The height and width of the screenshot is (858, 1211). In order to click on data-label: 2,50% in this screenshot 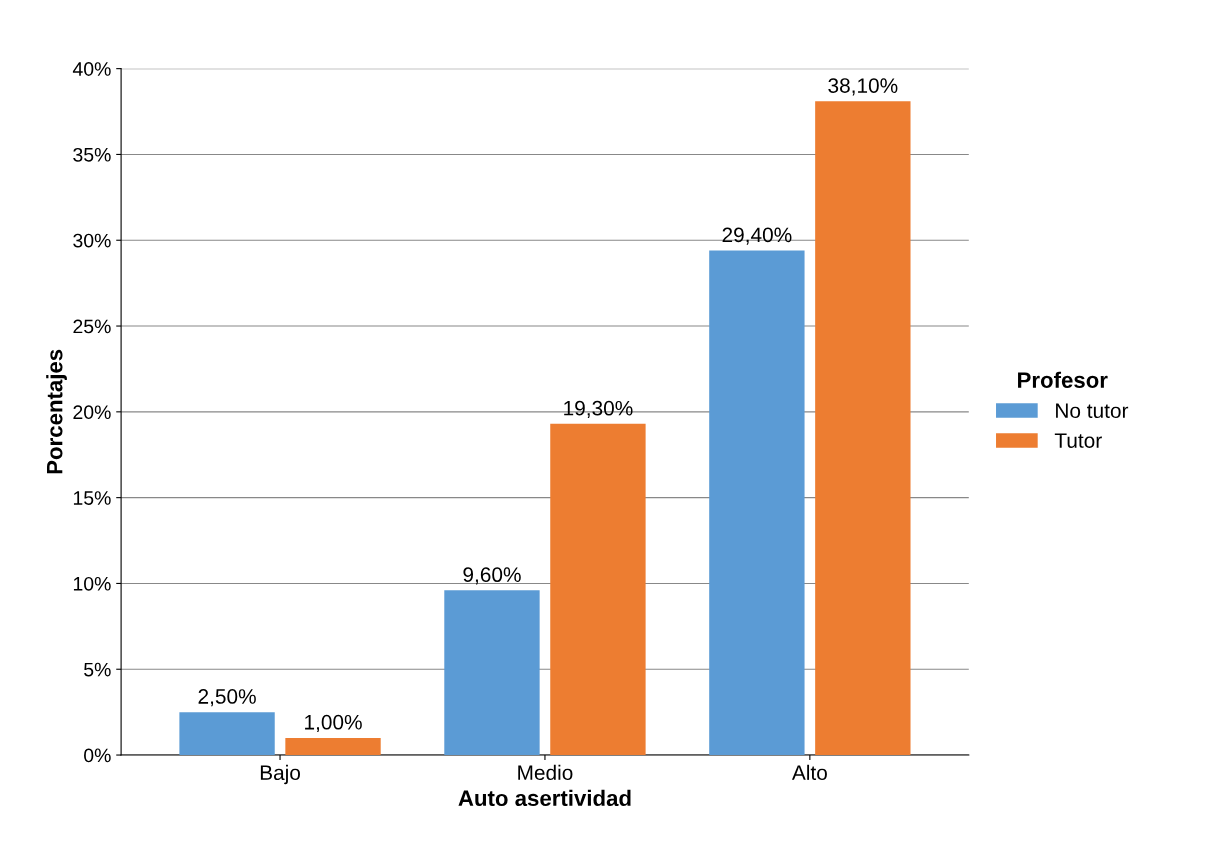, I will do `click(227, 698)`.